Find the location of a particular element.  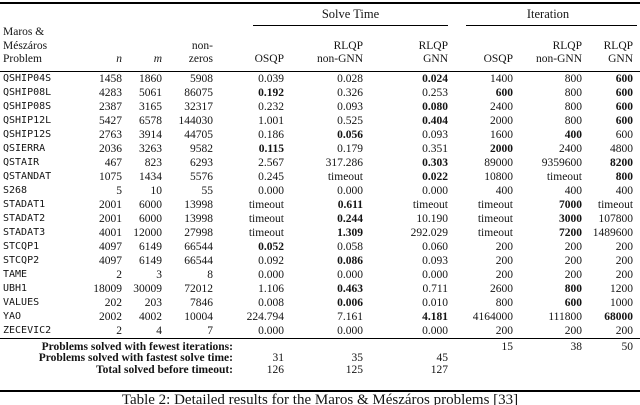

cell-solve-time: 0.086 is located at coordinates (350, 260).